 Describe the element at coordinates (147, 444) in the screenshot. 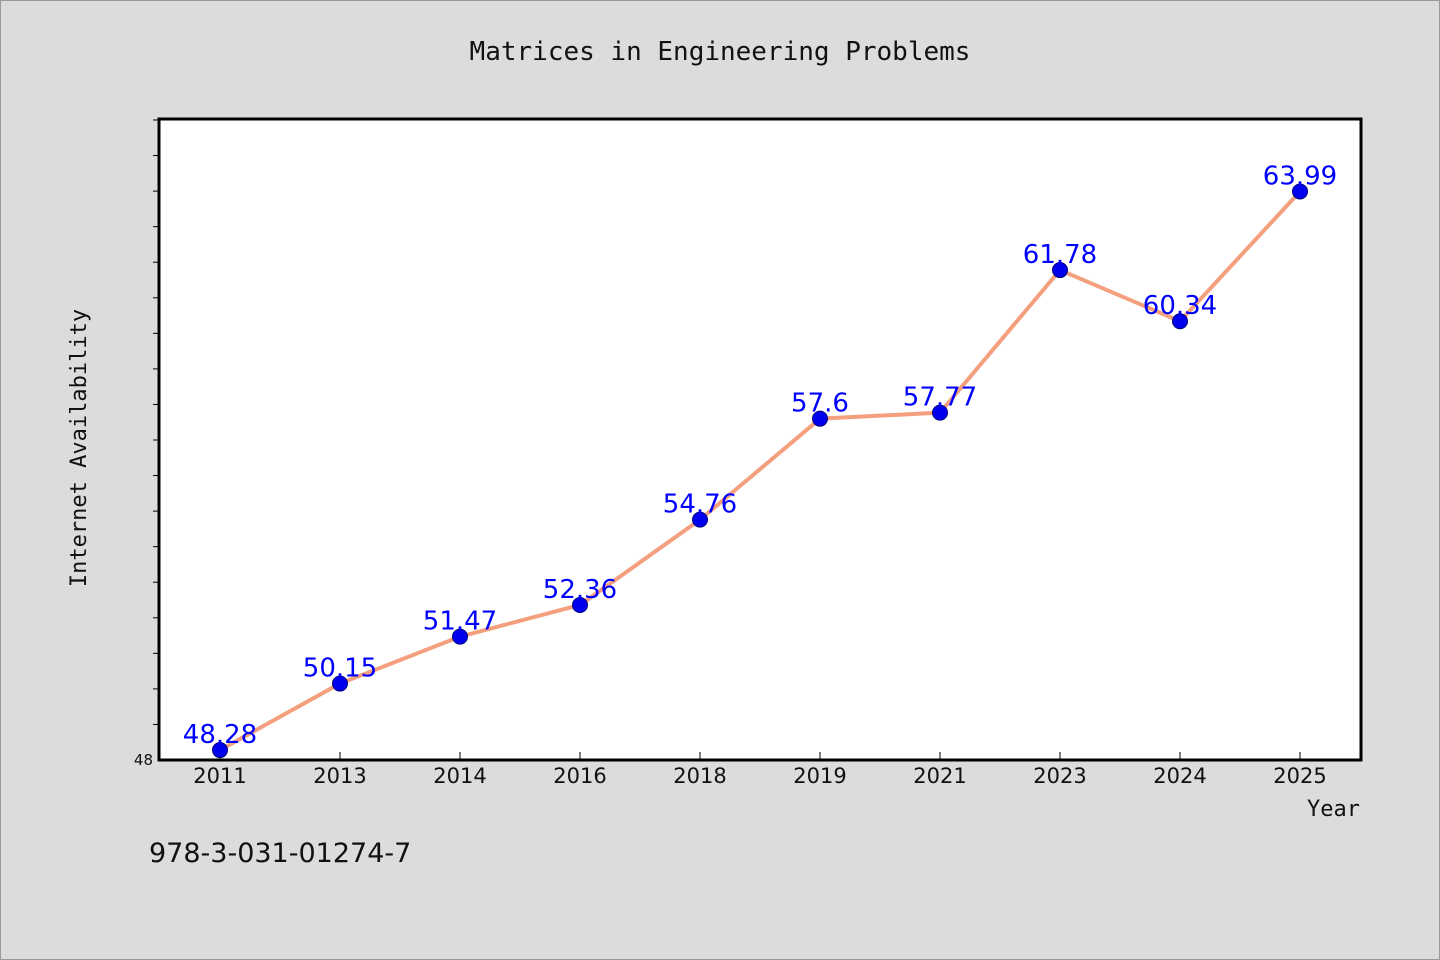

I see `y-axis-ticks: 48` at that location.